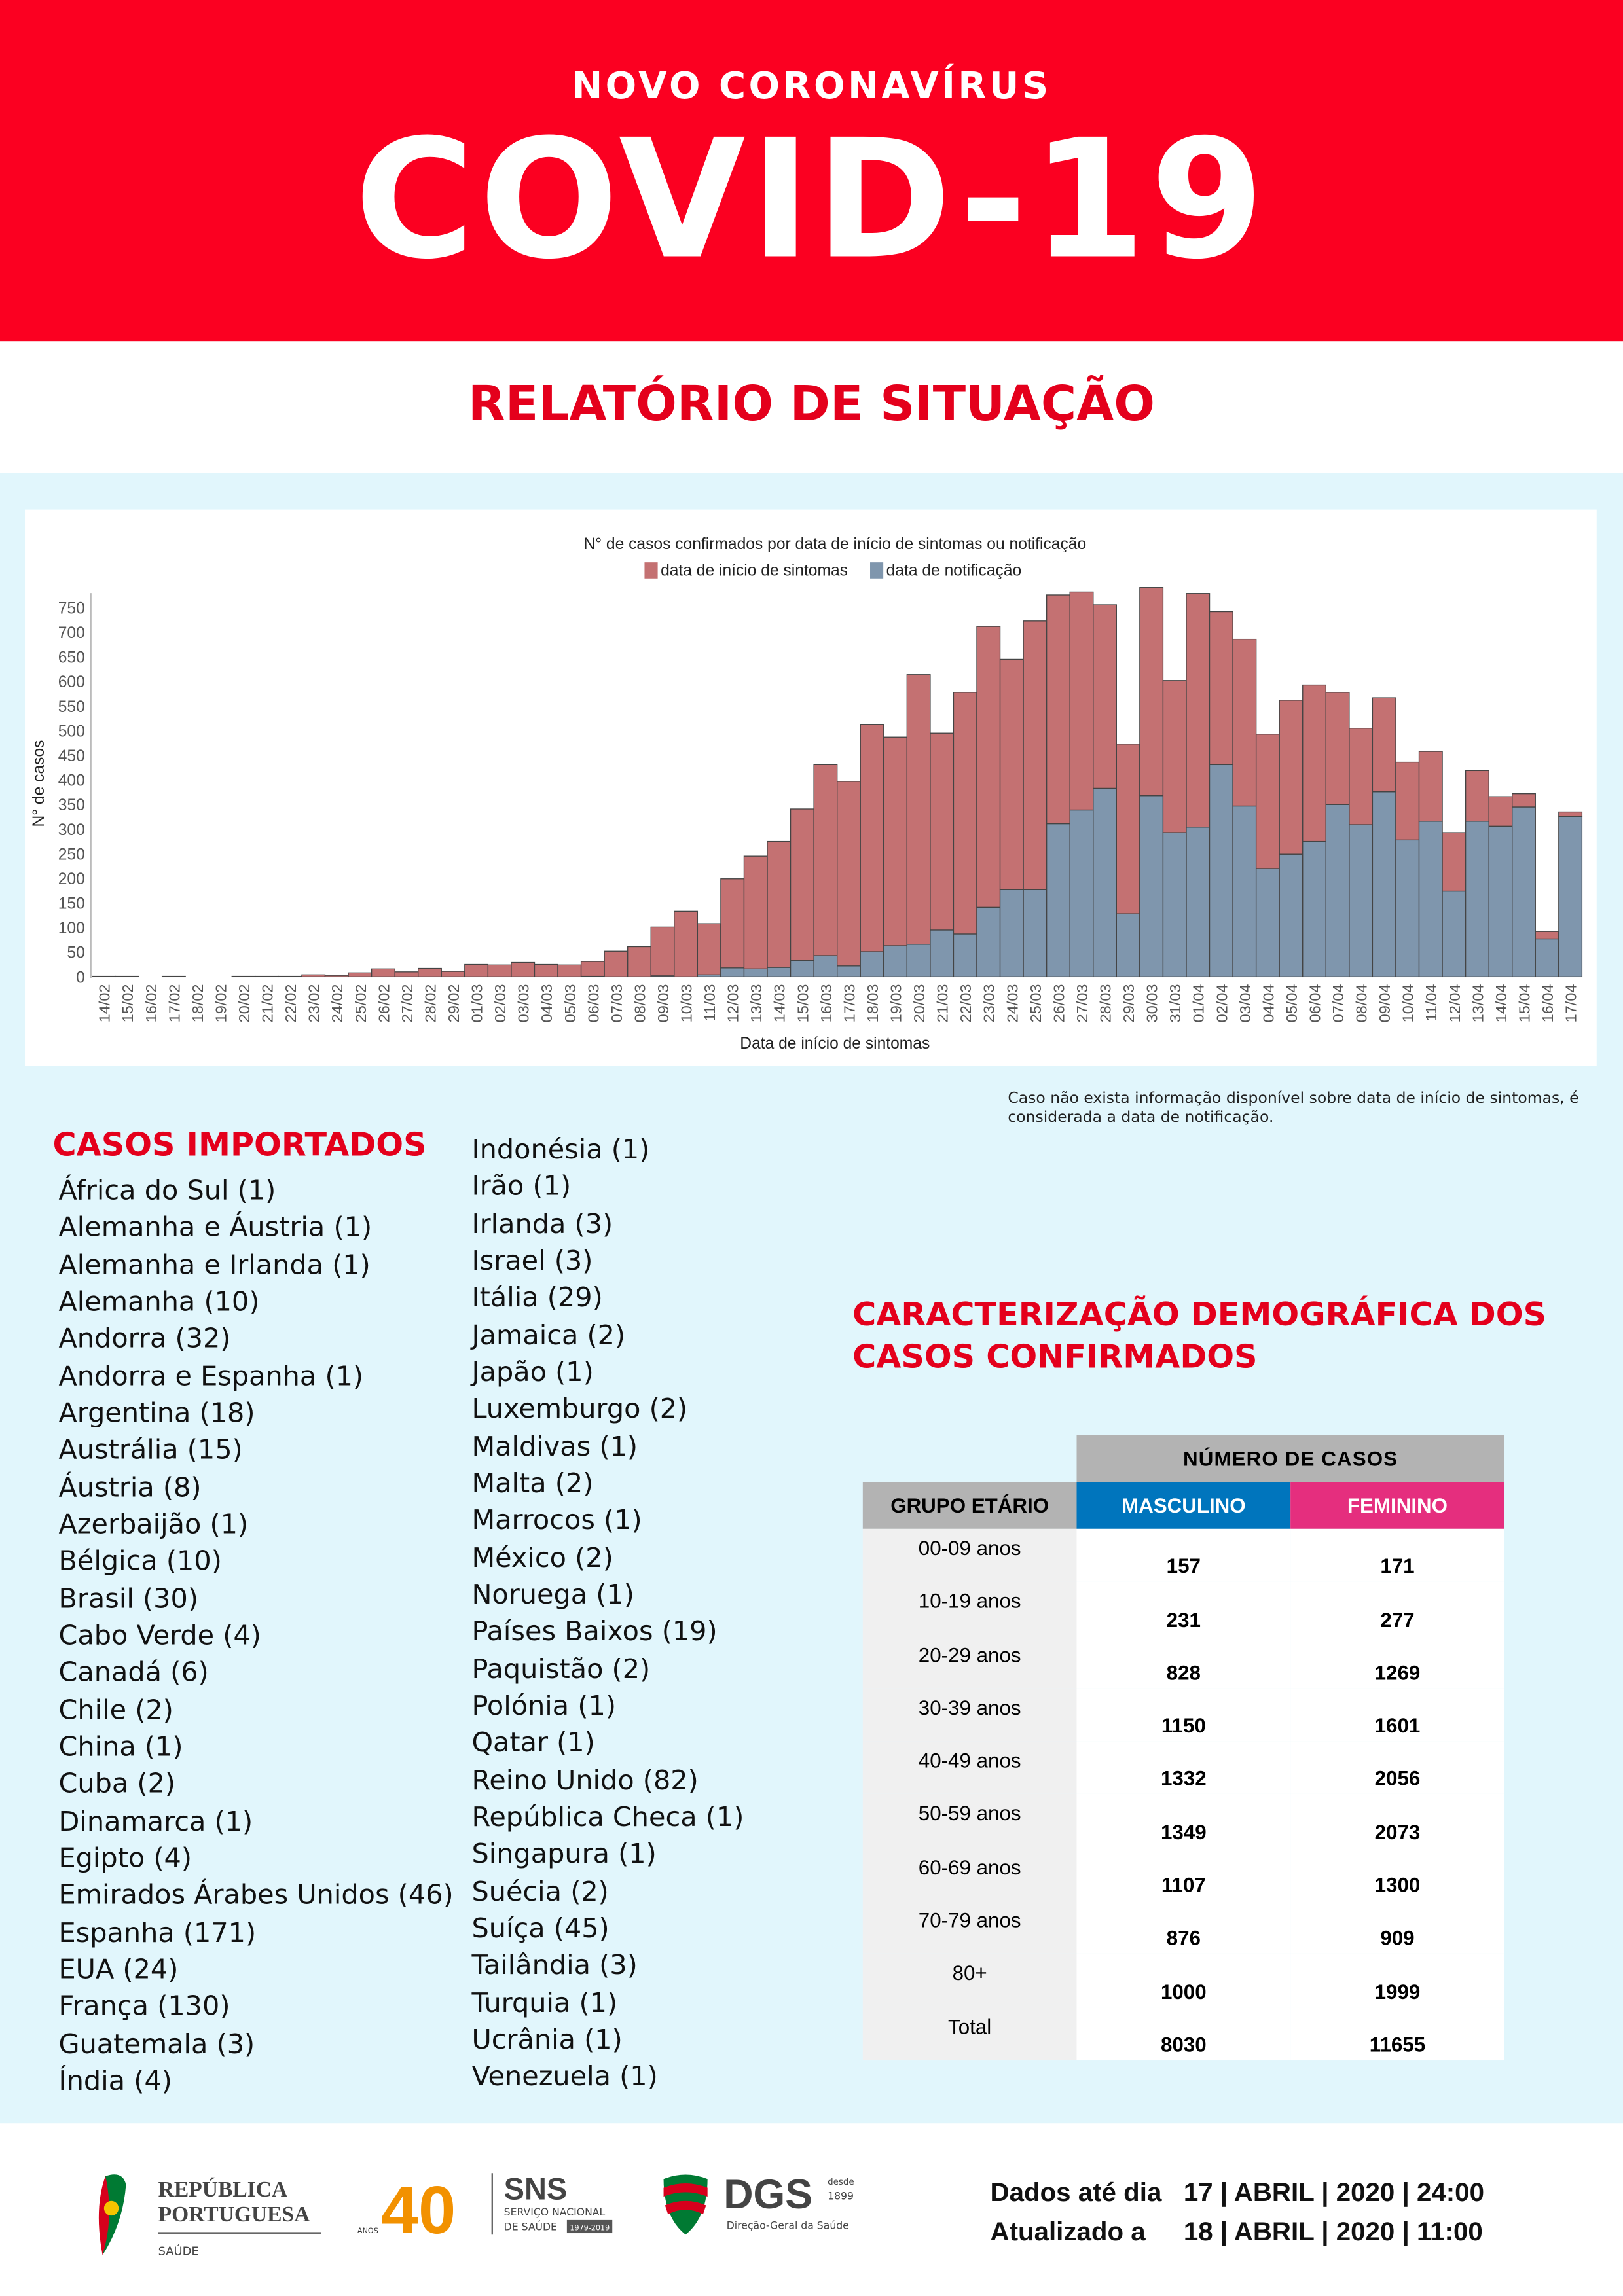 This screenshot has height=2296, width=1623. I want to click on cell-male: 8030, so click(1183, 2033).